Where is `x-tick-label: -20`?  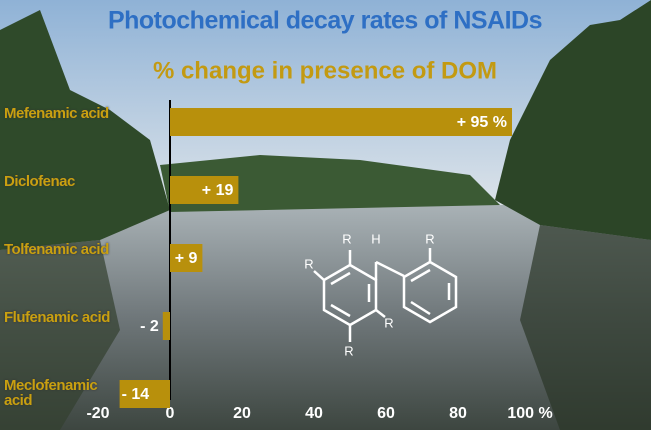
x-tick-label: -20 is located at coordinates (97, 413).